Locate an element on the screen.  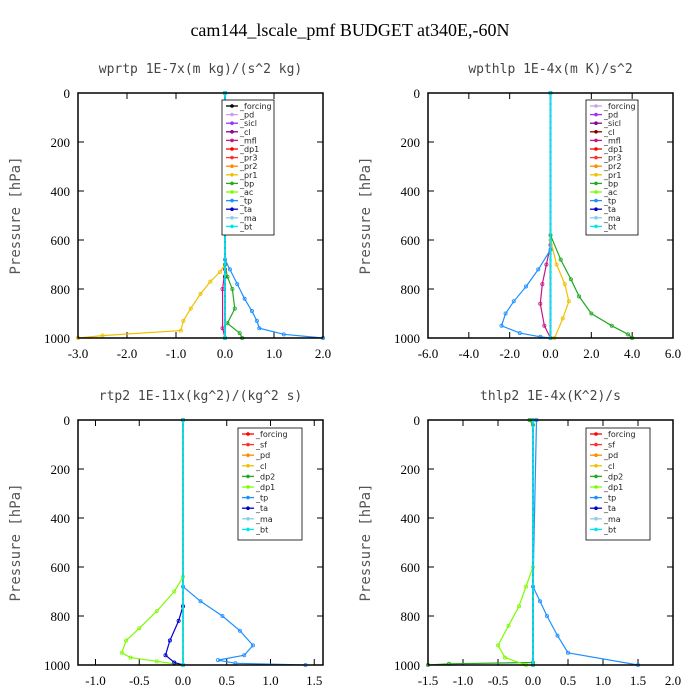
legend-entry: _sf is located at coordinates (609, 445).